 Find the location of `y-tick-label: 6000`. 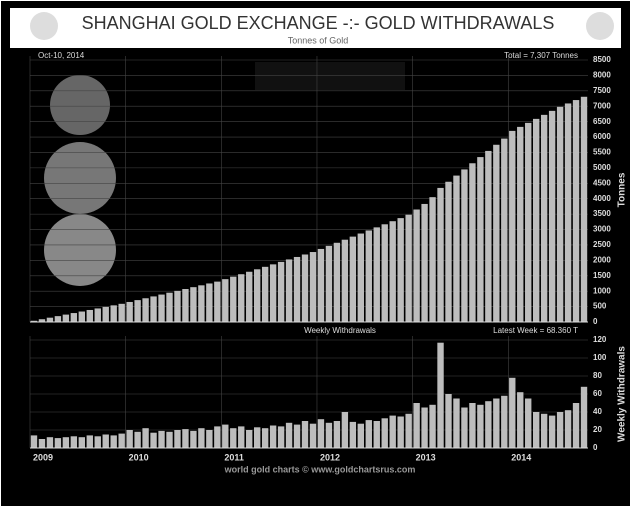

y-tick-label: 6000 is located at coordinates (602, 136).